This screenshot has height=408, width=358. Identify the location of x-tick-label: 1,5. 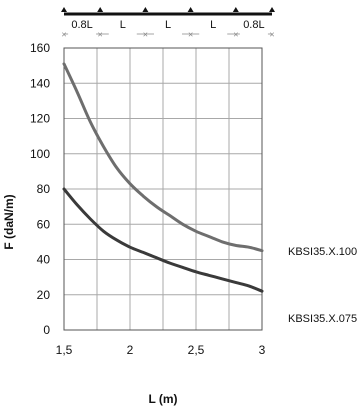
(64, 350).